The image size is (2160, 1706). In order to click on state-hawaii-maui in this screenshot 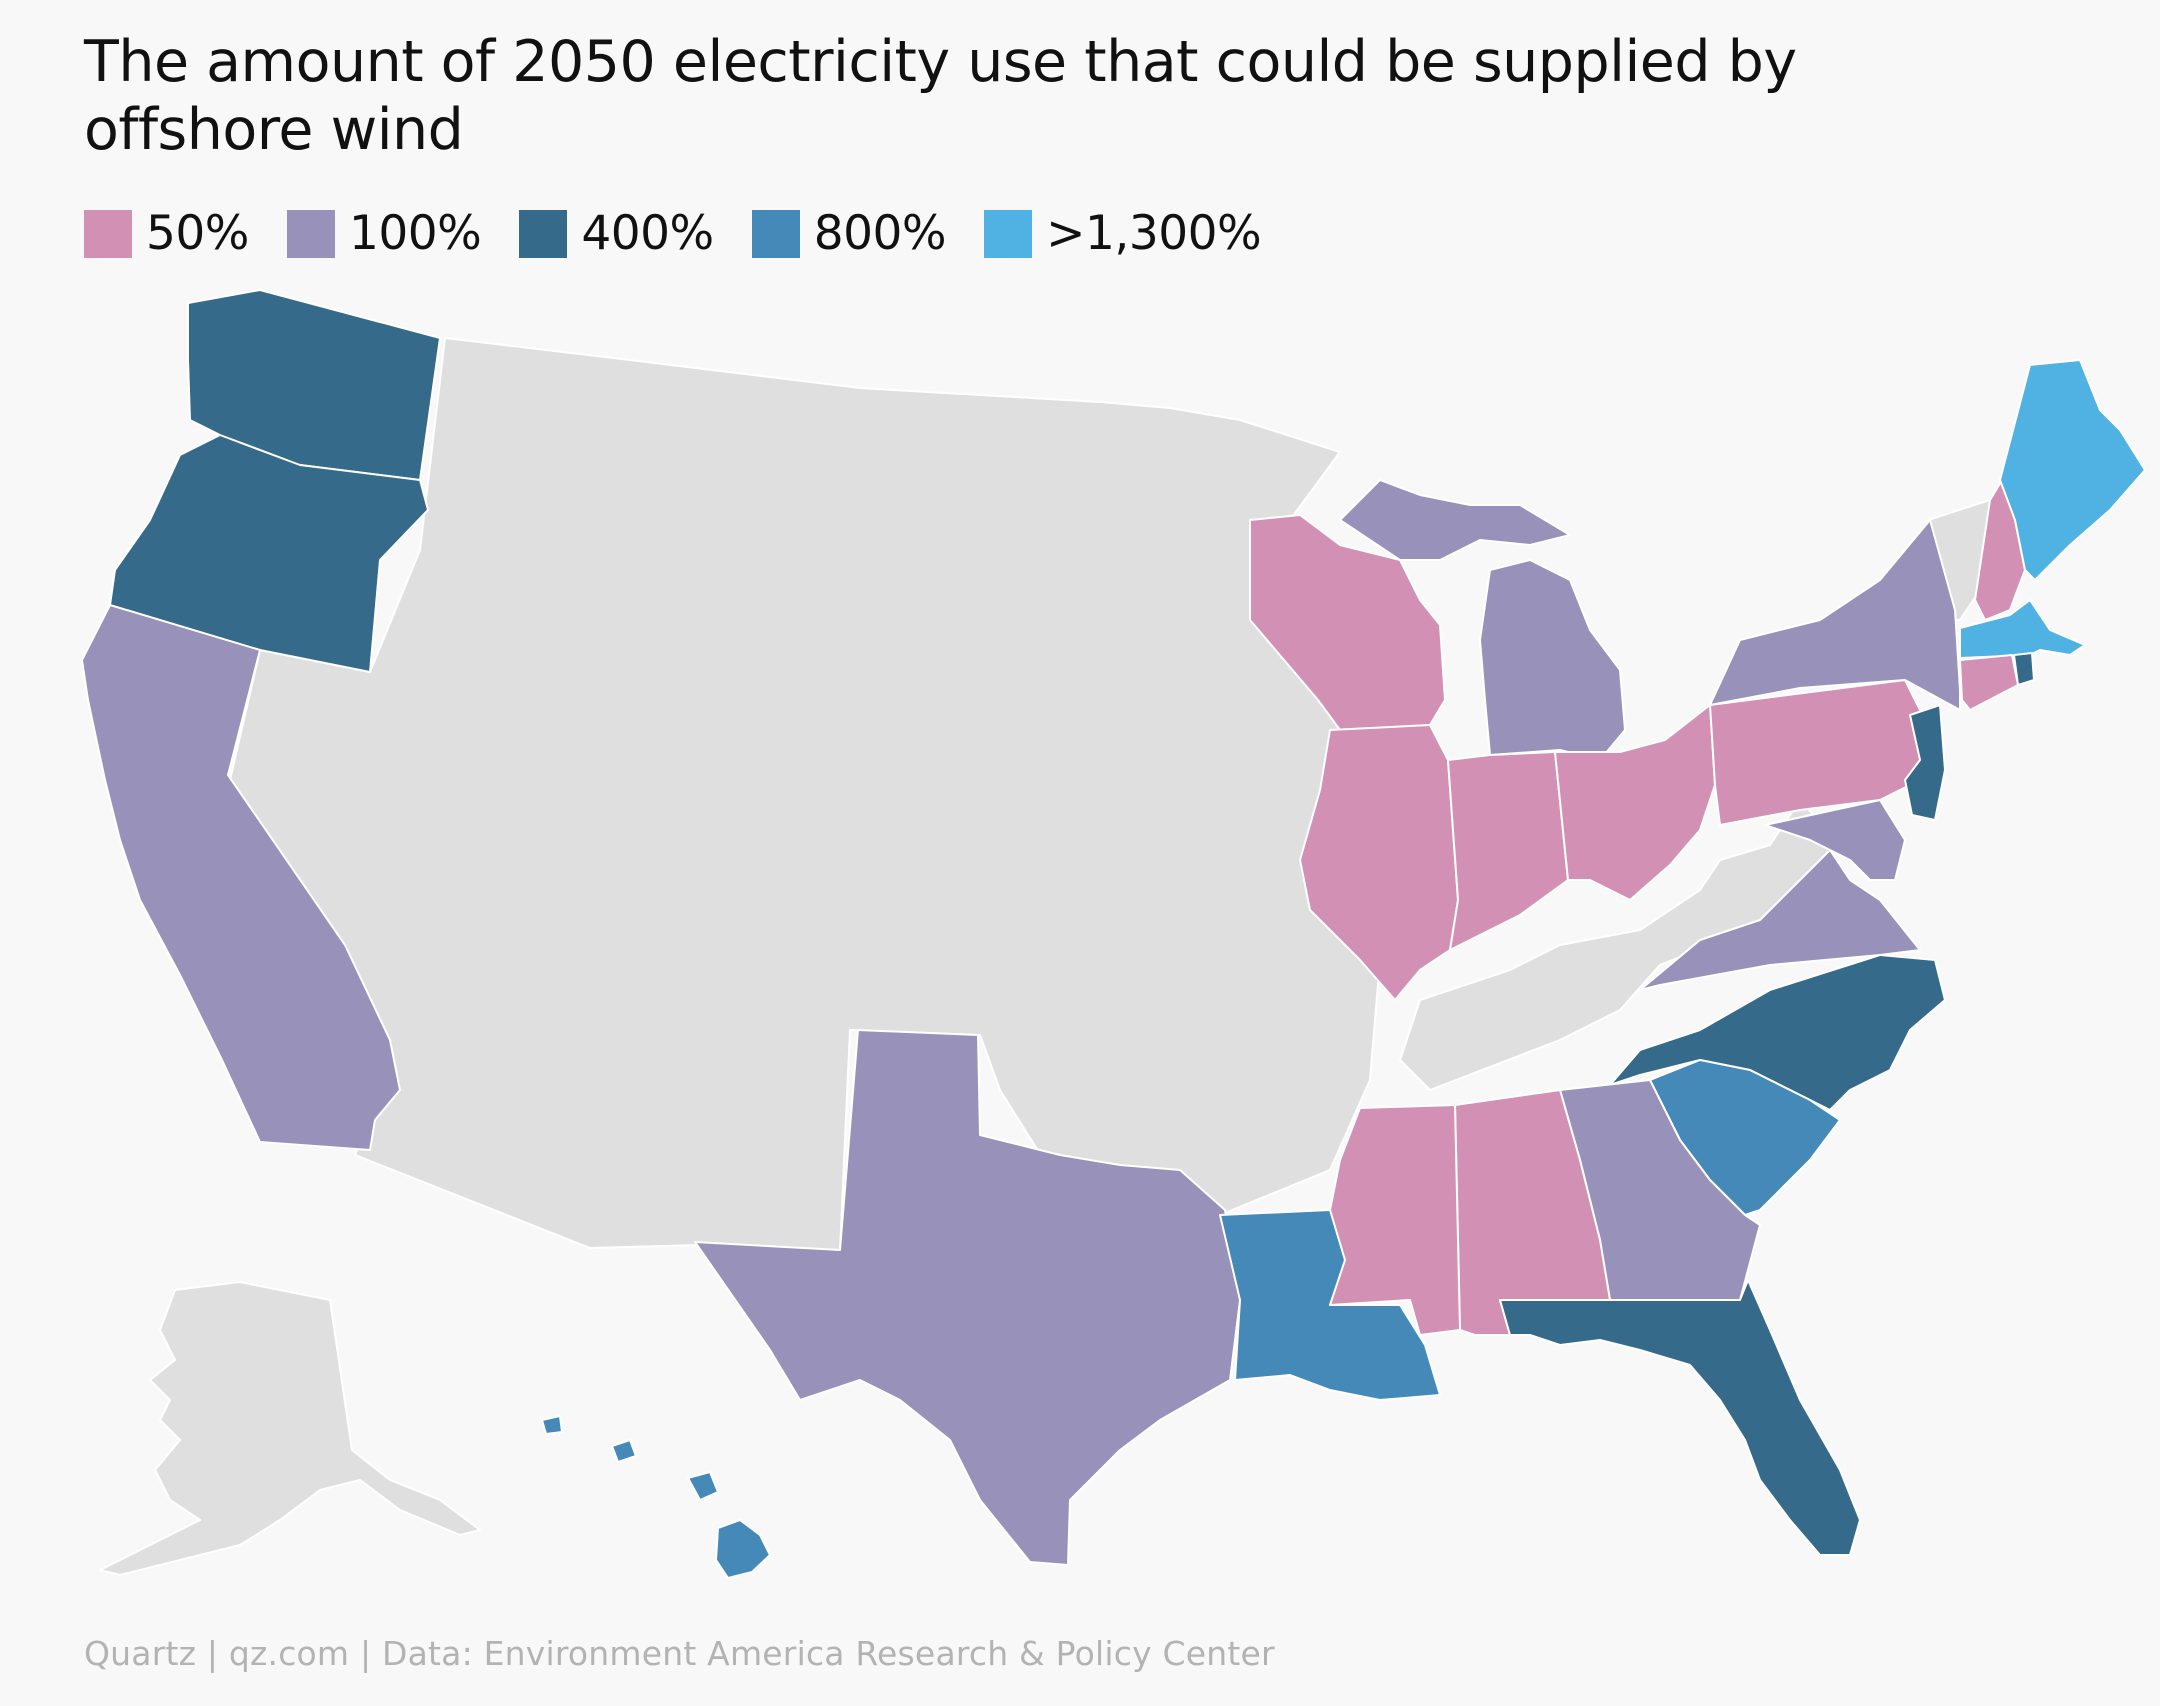, I will do `click(703, 1486)`.